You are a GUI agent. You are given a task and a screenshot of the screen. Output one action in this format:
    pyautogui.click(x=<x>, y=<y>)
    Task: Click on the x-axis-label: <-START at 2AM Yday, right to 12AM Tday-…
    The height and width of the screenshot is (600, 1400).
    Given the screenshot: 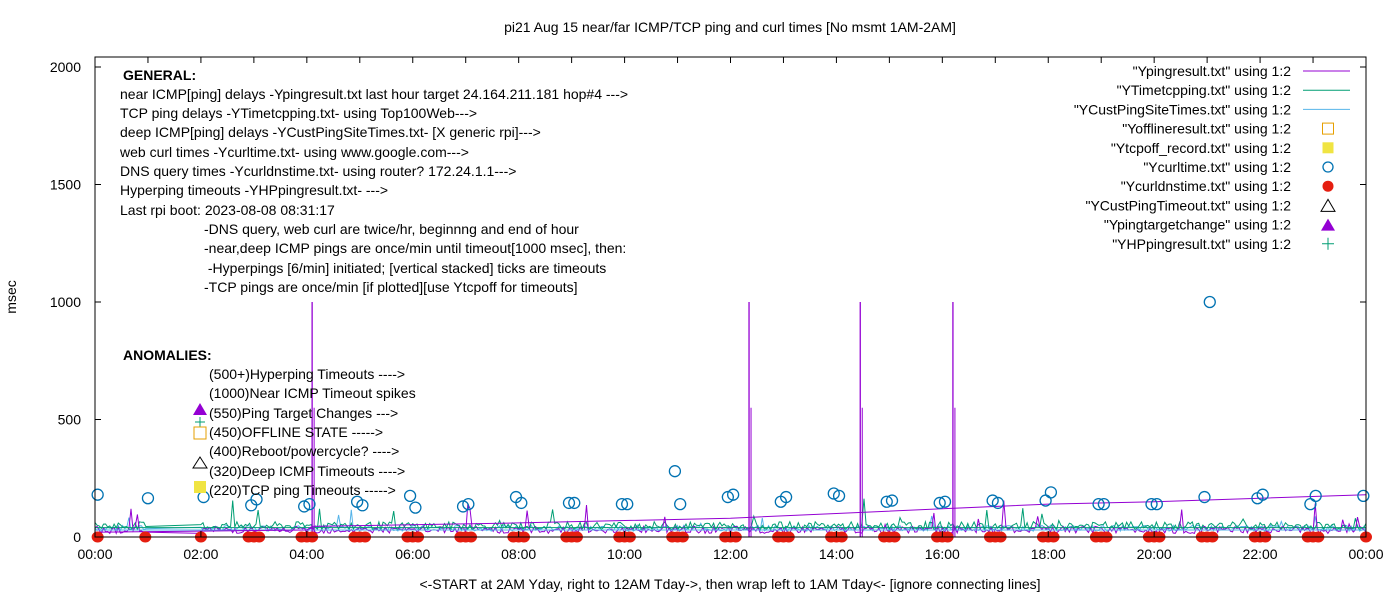 What is the action you would take?
    pyautogui.click(x=729, y=584)
    